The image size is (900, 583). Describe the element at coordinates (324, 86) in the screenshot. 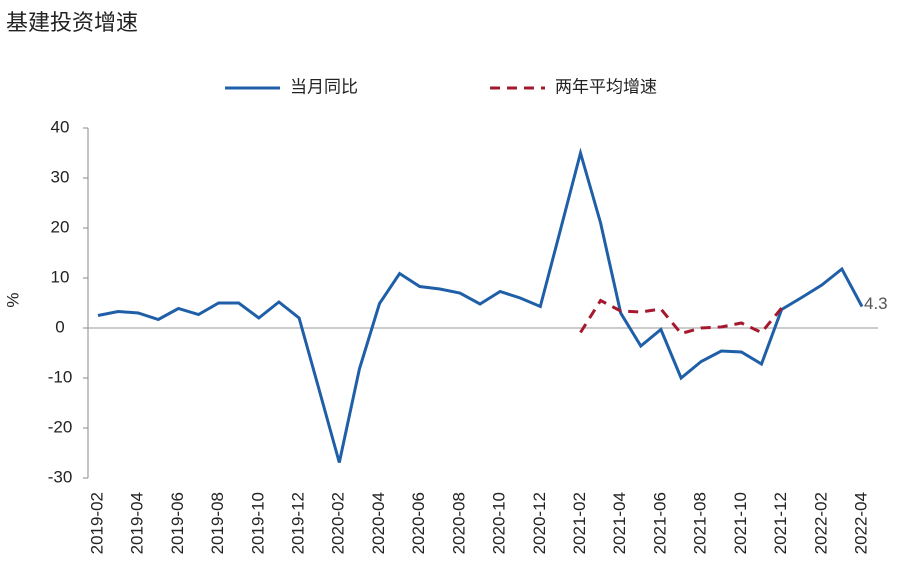

I see `legend-label: 当月同比` at that location.